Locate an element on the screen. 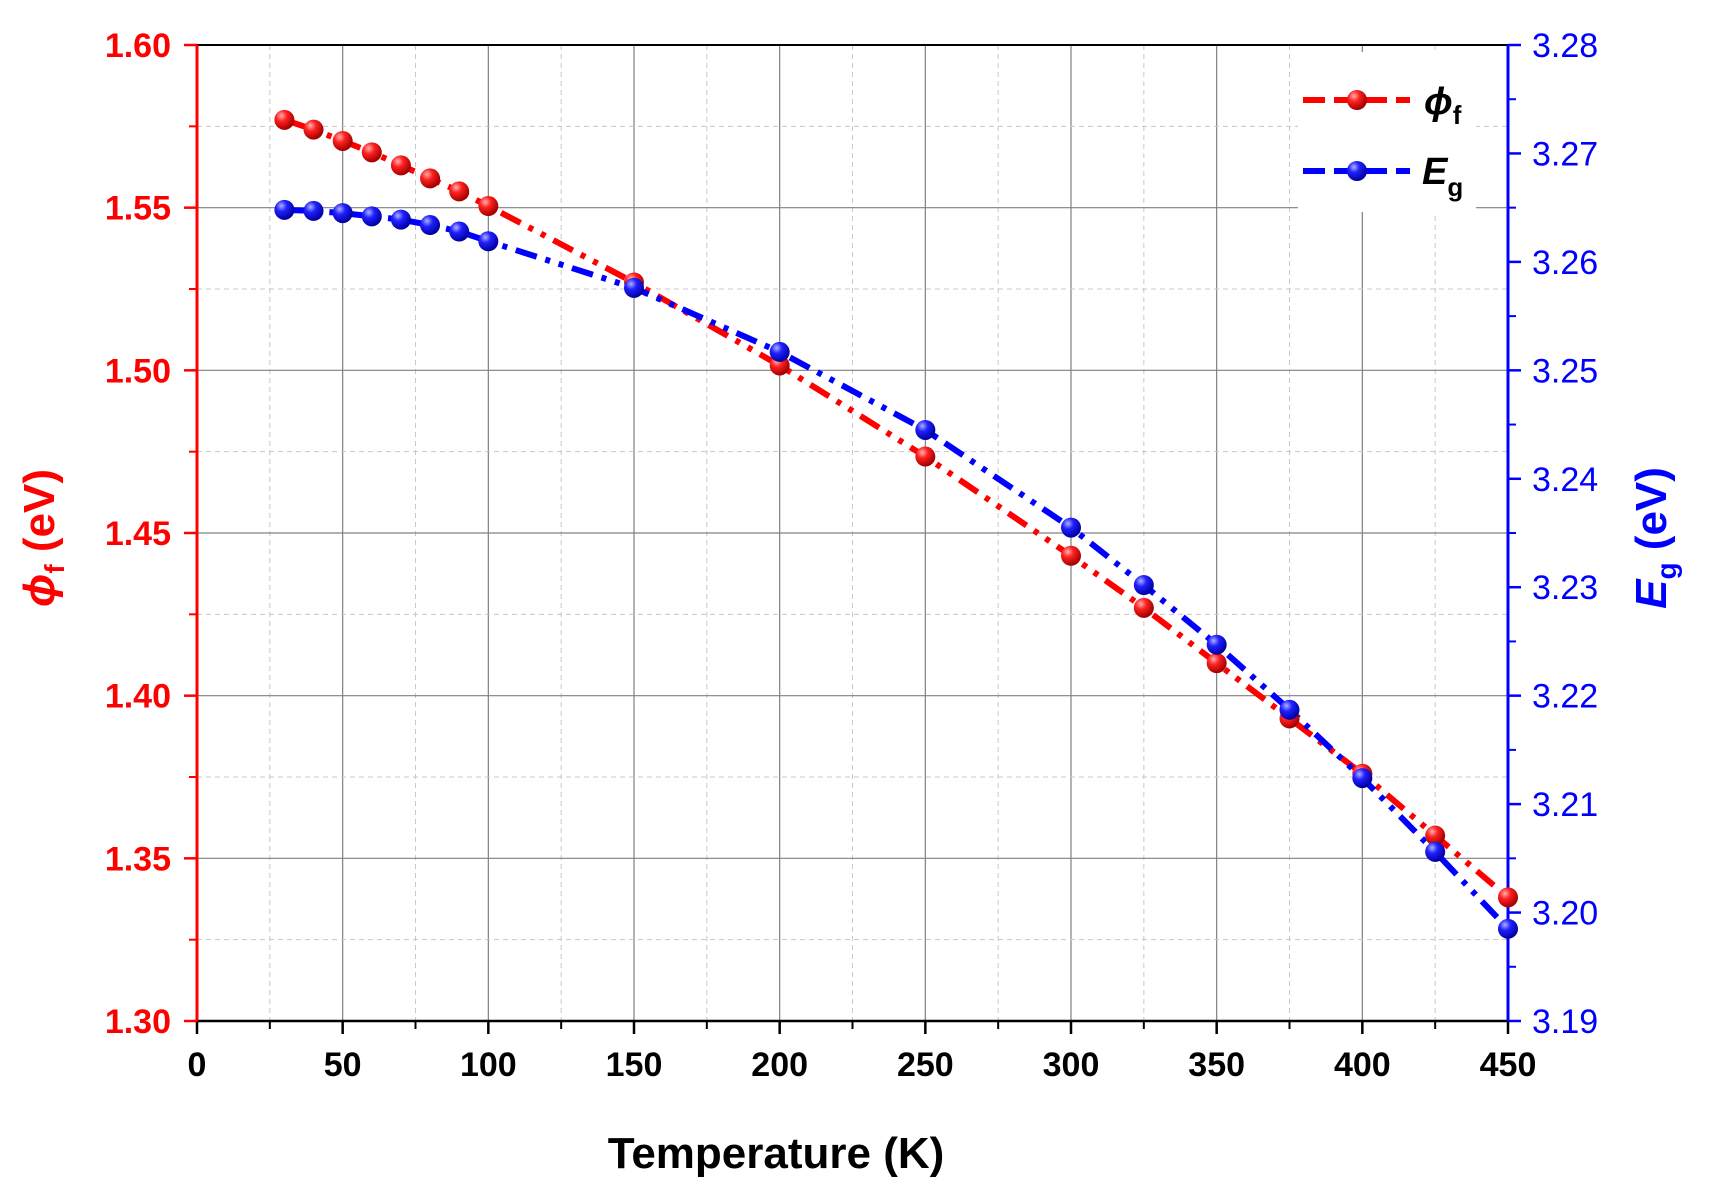  y-axis-left-title: ϕf (eV) is located at coordinates (42, 538).